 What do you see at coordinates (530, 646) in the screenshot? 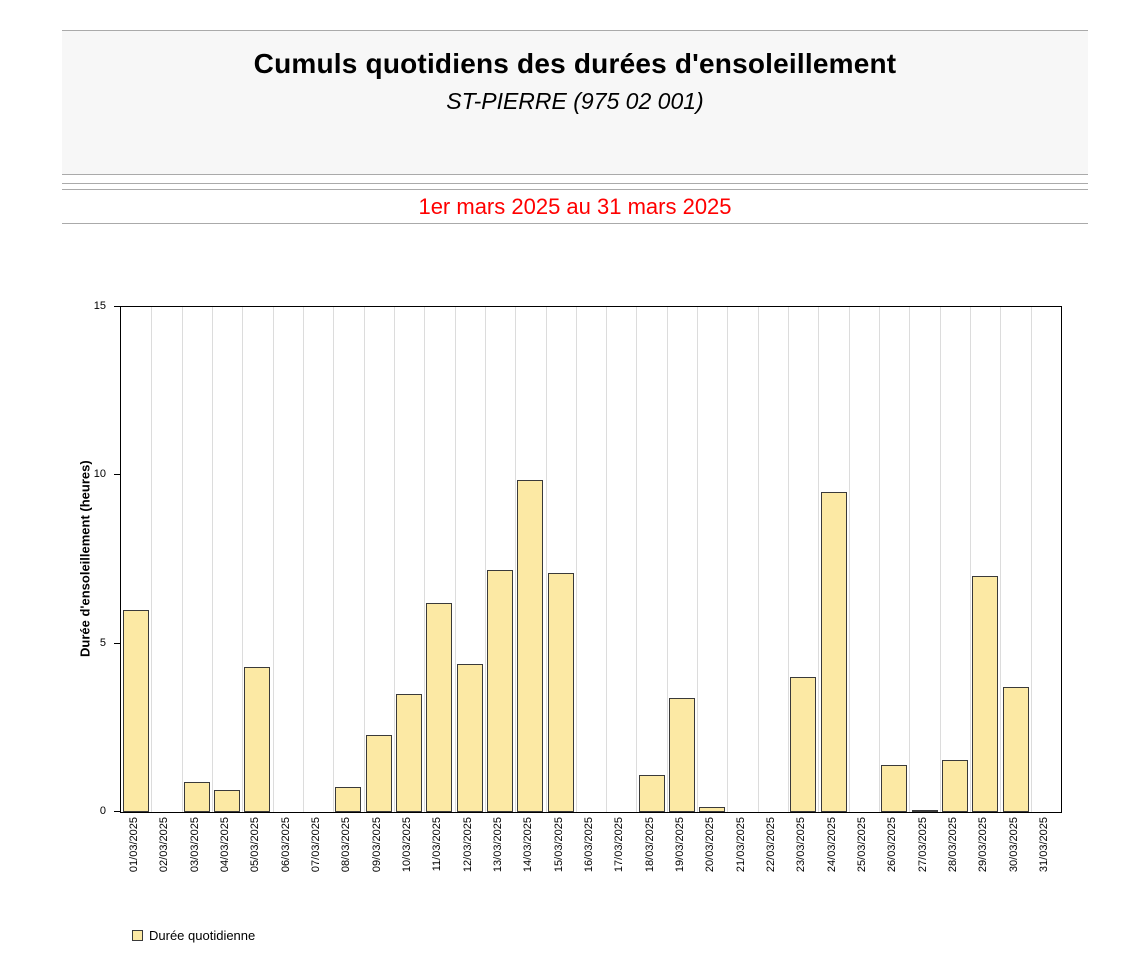
I see `bar-14/03/2025` at bounding box center [530, 646].